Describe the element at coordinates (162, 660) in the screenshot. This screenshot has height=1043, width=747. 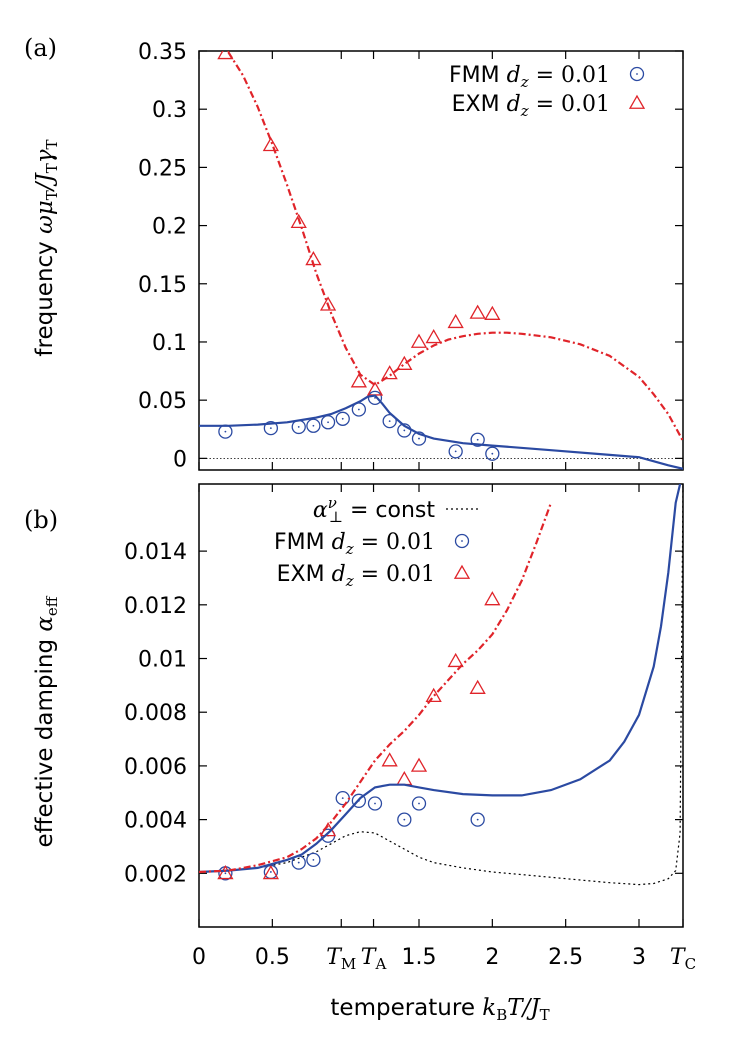
I see `y-tick-label: 0.01` at that location.